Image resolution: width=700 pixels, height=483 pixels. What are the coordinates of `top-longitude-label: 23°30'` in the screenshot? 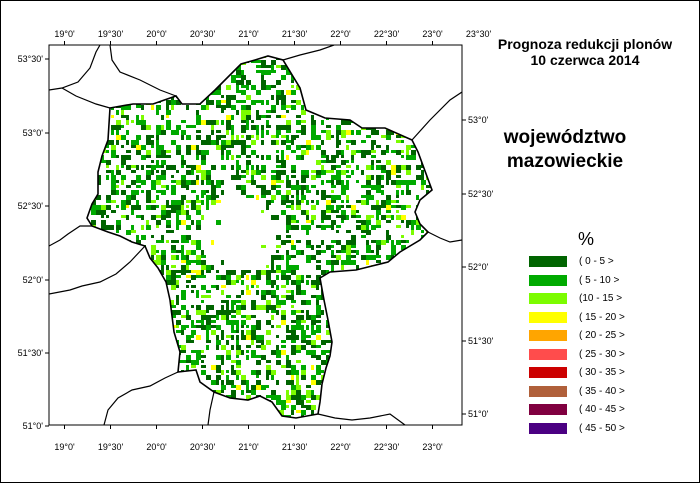 It's located at (479, 34).